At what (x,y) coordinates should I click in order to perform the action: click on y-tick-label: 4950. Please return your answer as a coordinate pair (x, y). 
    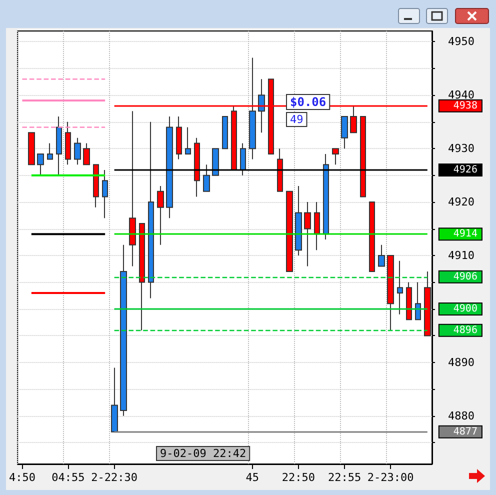
    Looking at the image, I should click on (461, 41).